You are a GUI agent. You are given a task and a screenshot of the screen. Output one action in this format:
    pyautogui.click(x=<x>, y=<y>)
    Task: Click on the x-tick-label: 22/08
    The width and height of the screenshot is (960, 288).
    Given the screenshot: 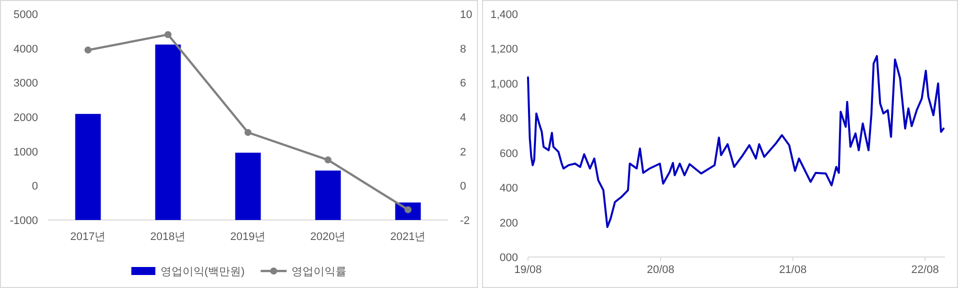 What is the action you would take?
    pyautogui.click(x=925, y=270)
    